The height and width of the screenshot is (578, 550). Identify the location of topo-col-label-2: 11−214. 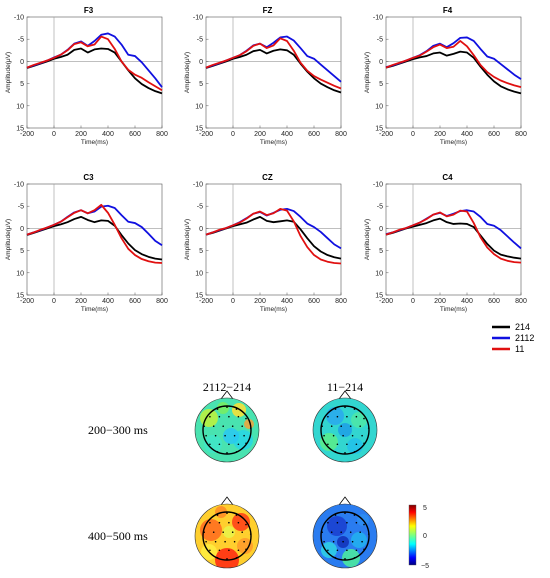
(345, 387).